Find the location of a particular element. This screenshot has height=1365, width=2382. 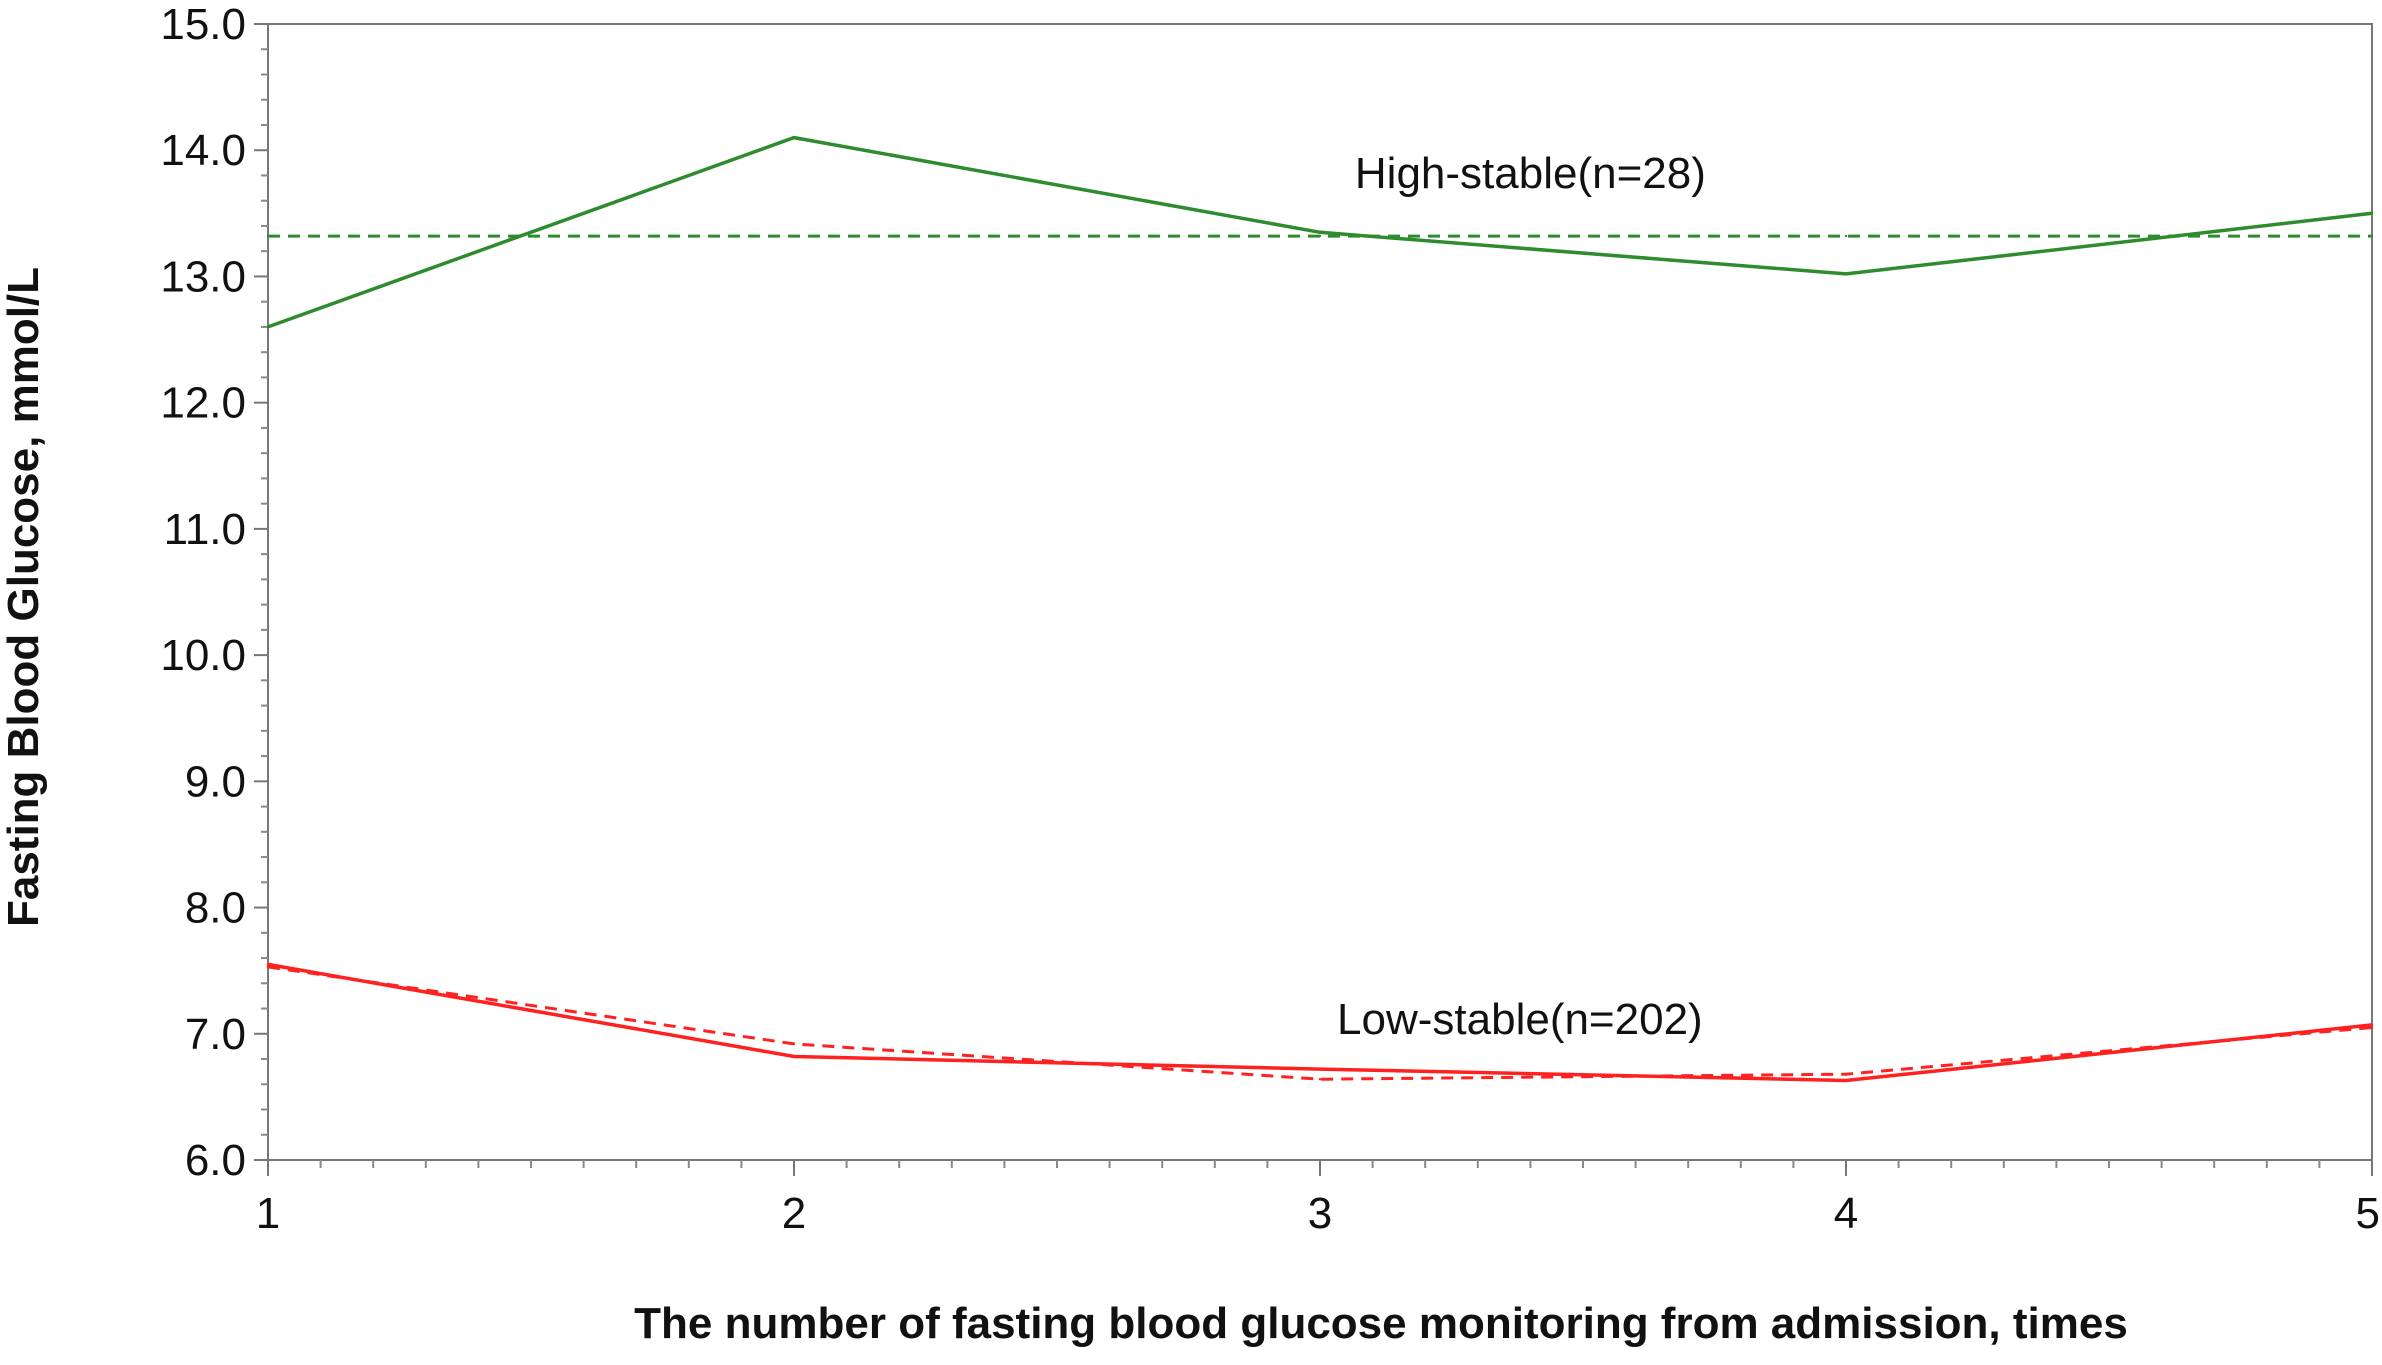

series-annotation: Low-stable(n=202) is located at coordinates (1520, 1019).